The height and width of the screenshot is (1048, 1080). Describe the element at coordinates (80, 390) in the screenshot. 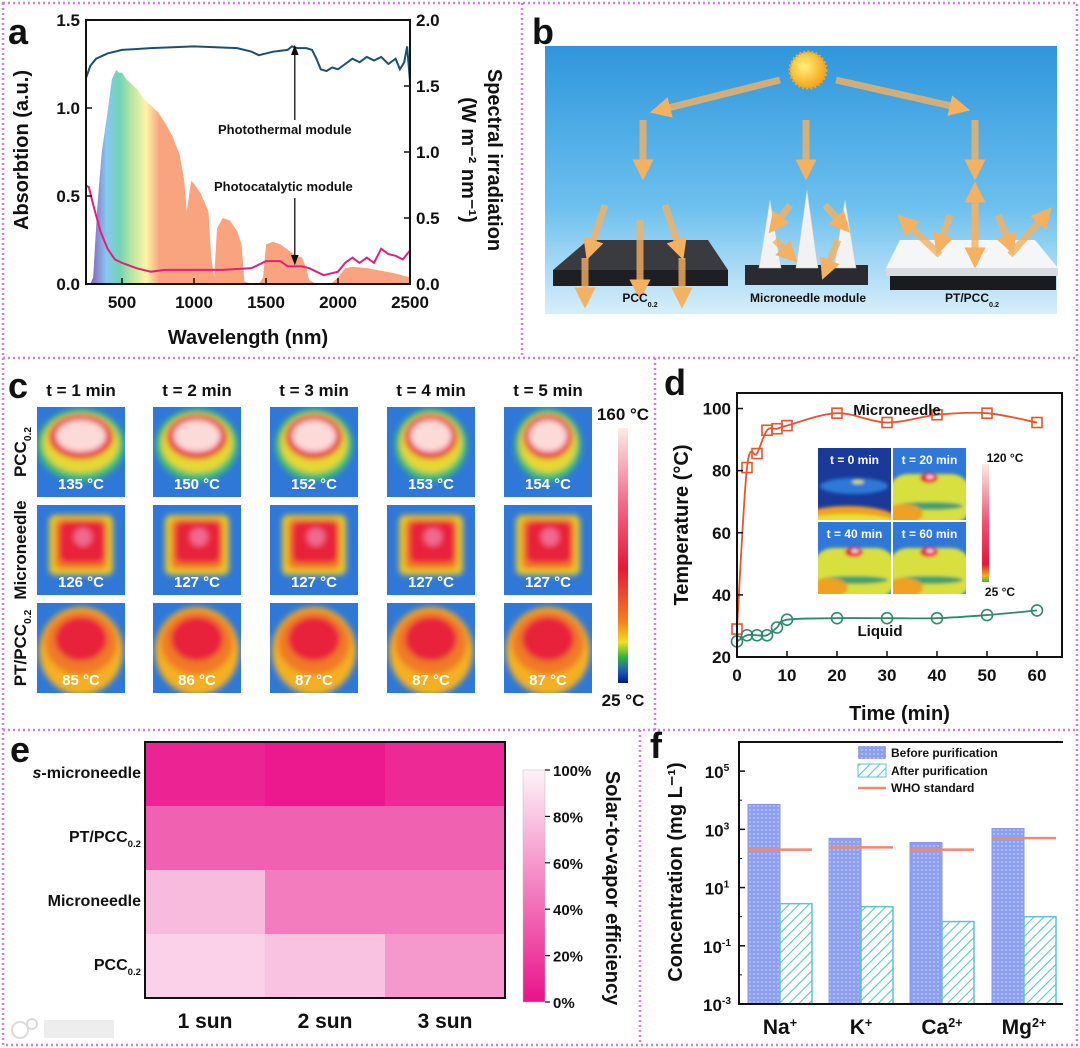

I see `time-label: t = 1 min` at that location.